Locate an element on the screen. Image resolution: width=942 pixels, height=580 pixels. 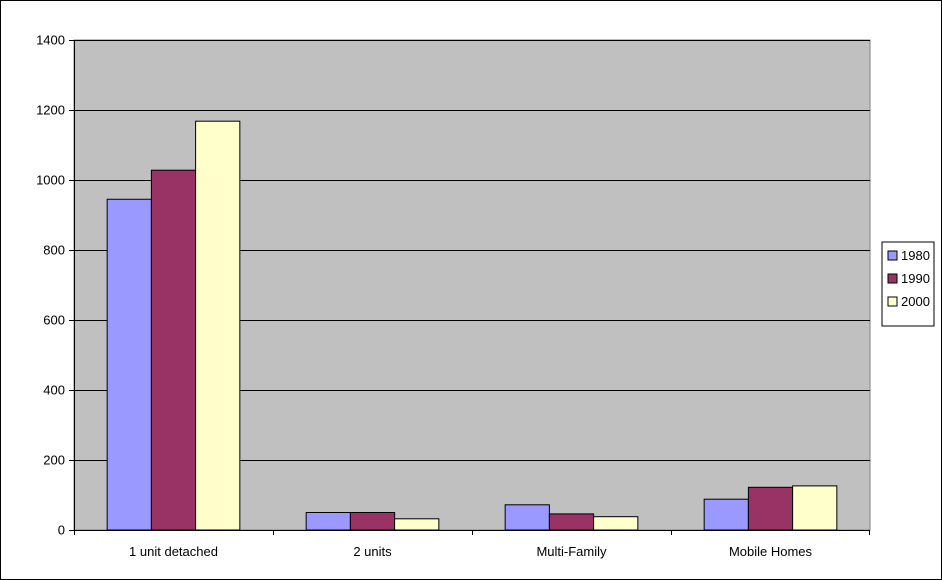
y-tick-label: 800 is located at coordinates (54, 250).